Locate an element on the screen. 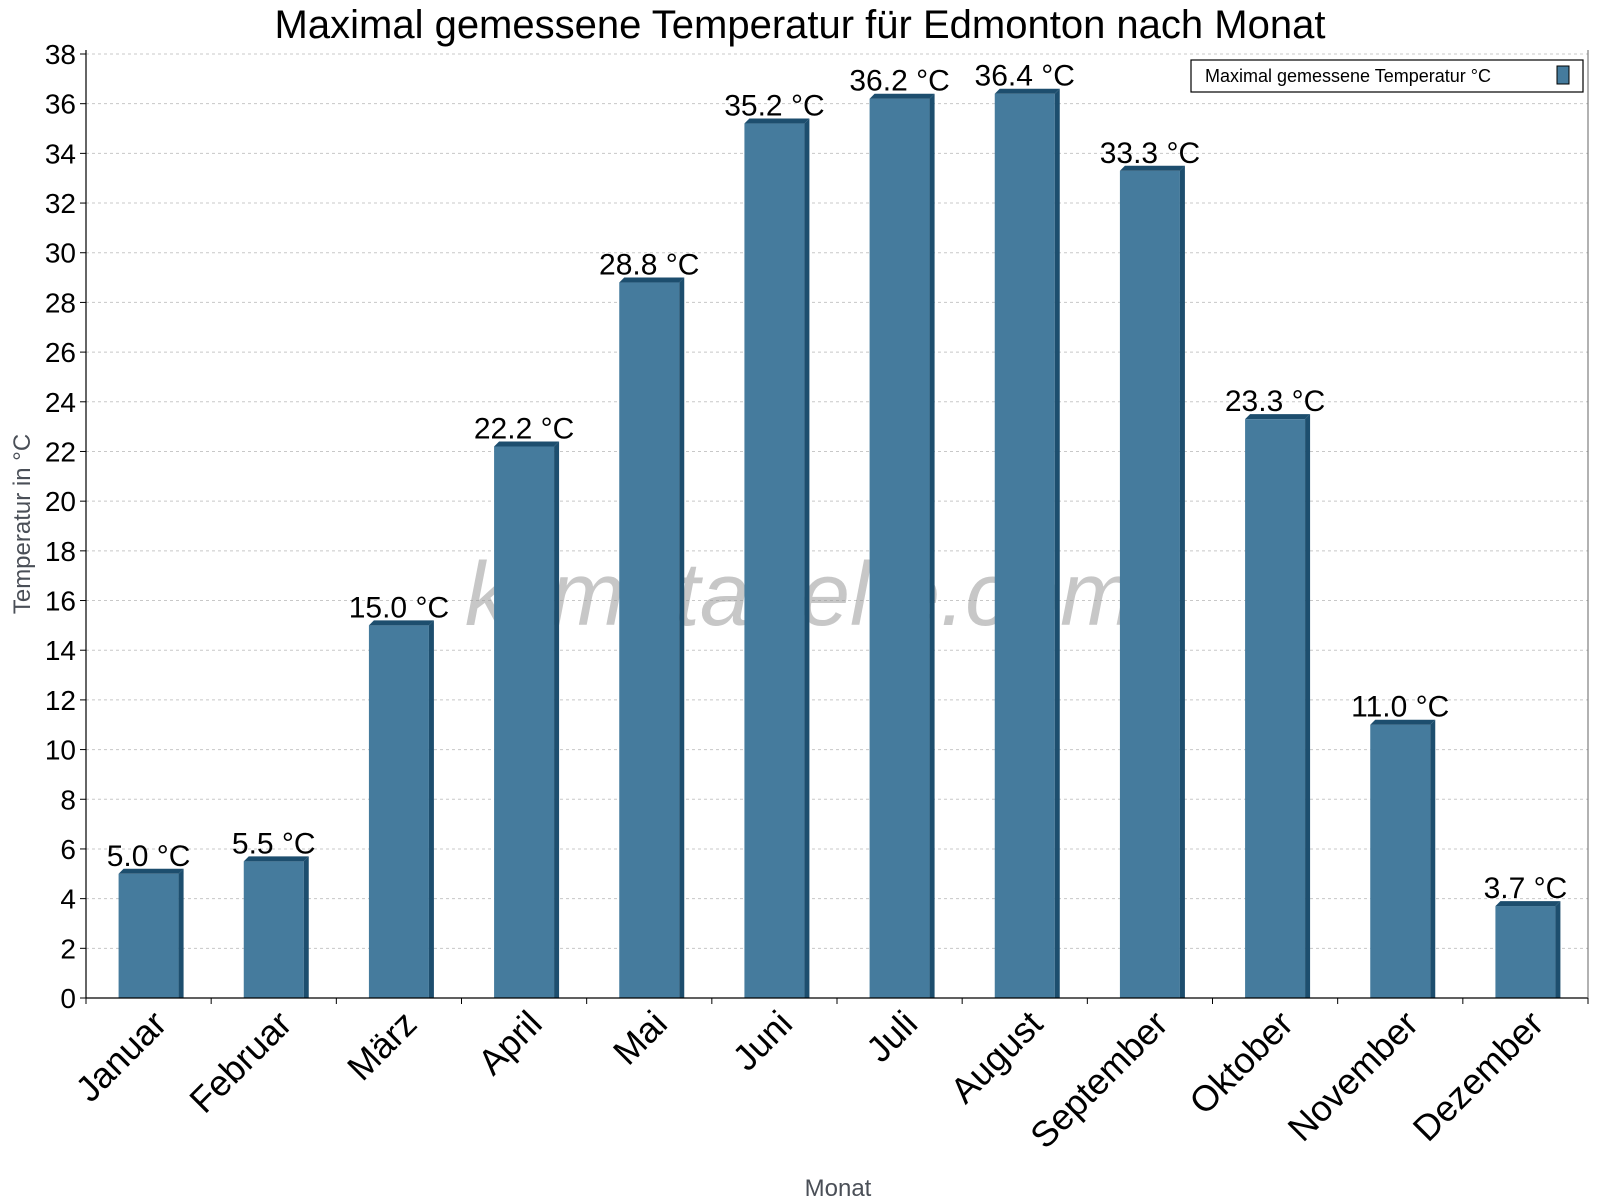 The width and height of the screenshot is (1600, 1200). y-tick-label: 28 is located at coordinates (60, 302).